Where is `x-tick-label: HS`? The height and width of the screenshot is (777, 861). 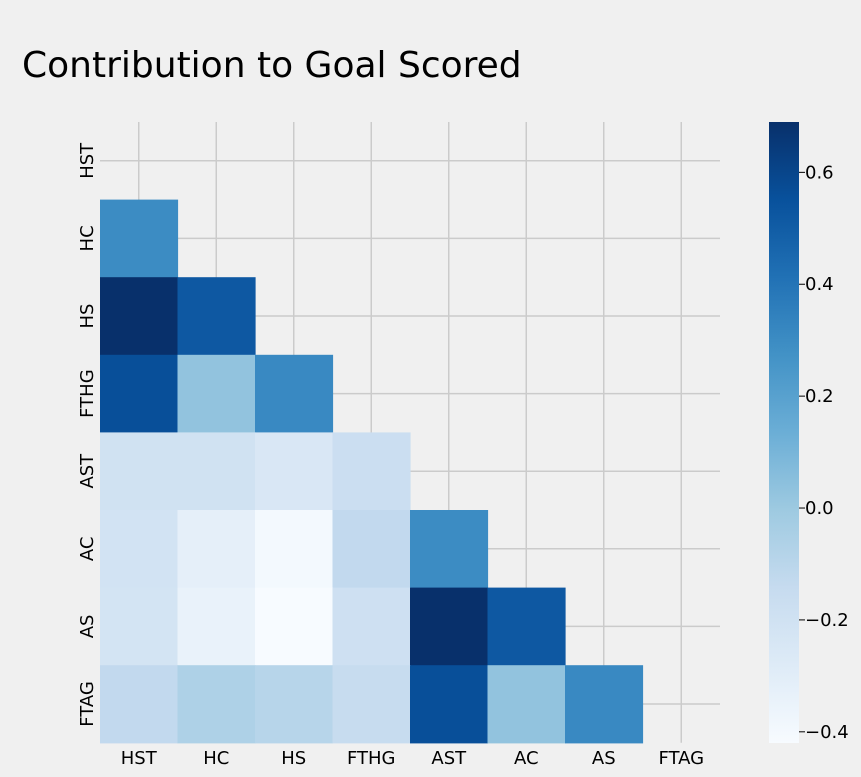
x-tick-label: HS is located at coordinates (293, 758).